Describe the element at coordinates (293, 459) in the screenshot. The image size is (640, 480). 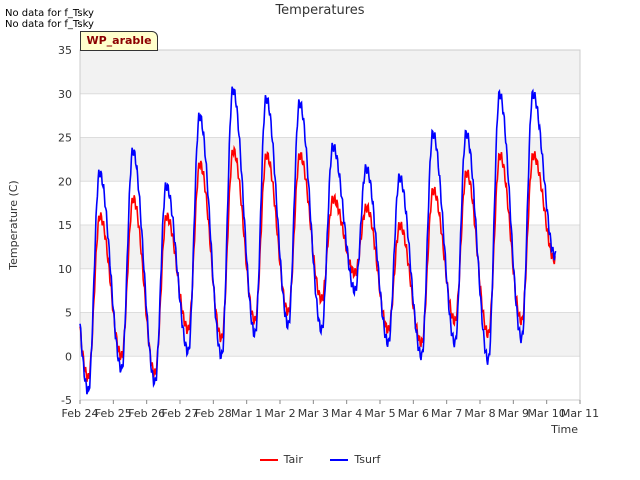
I see `legend-label-tair: Tair` at that location.